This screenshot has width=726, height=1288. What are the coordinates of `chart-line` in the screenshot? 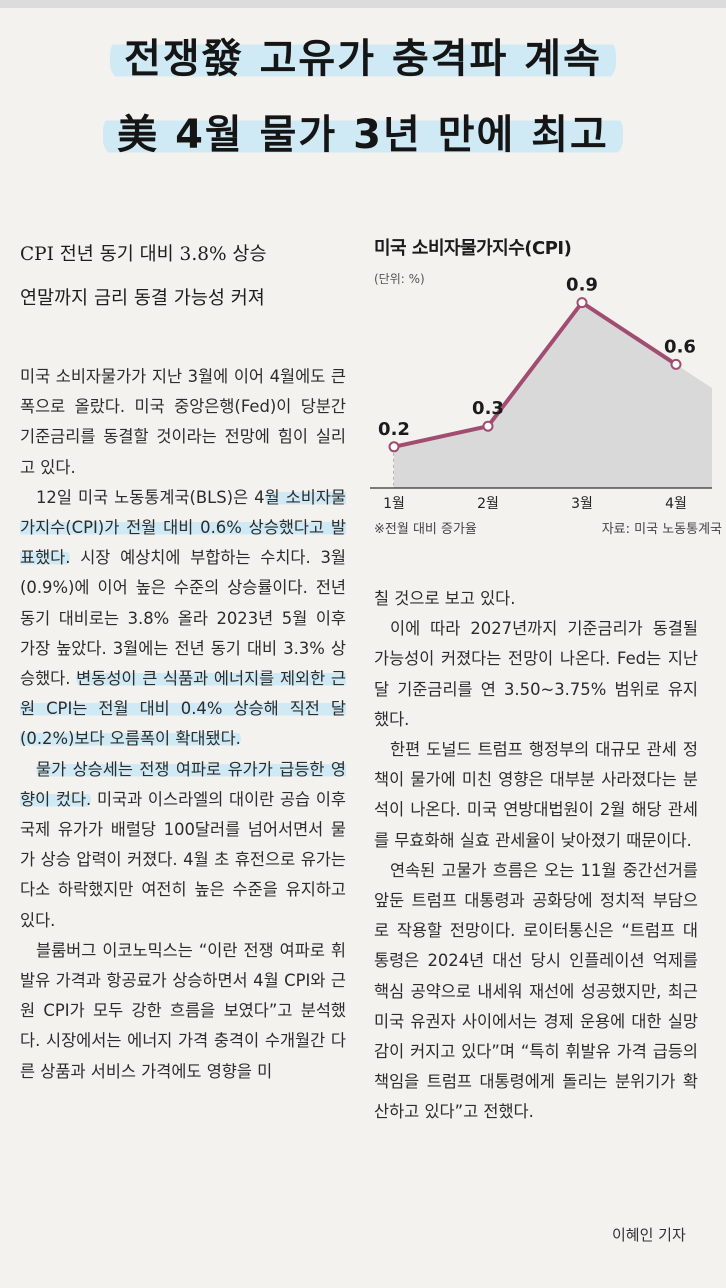 It's located at (535, 374).